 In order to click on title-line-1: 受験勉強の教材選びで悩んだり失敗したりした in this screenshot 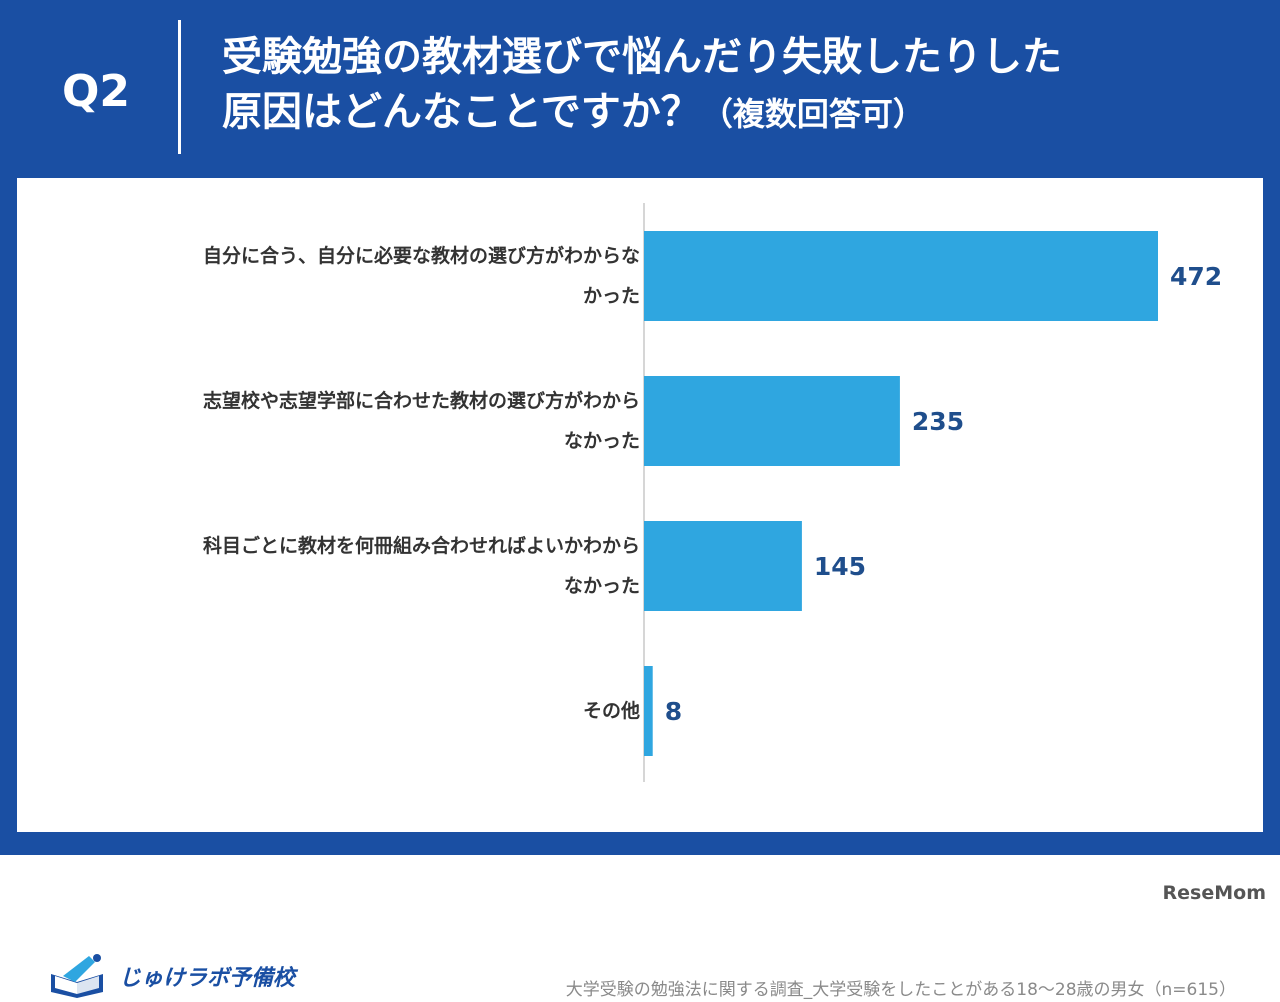, I will do `click(642, 57)`.